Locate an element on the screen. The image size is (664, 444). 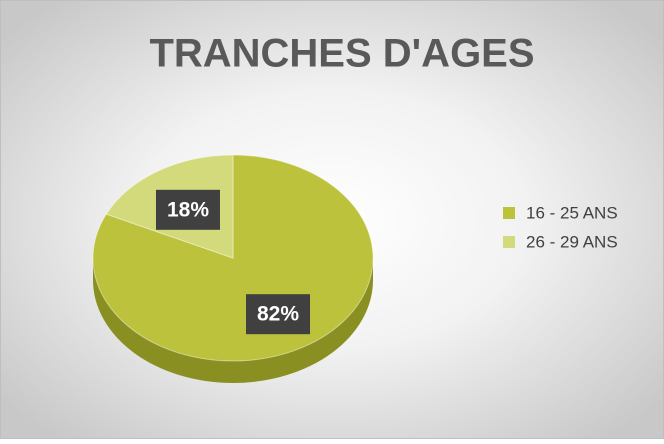
chart-title: TRANCHES D'AGES is located at coordinates (341, 54).